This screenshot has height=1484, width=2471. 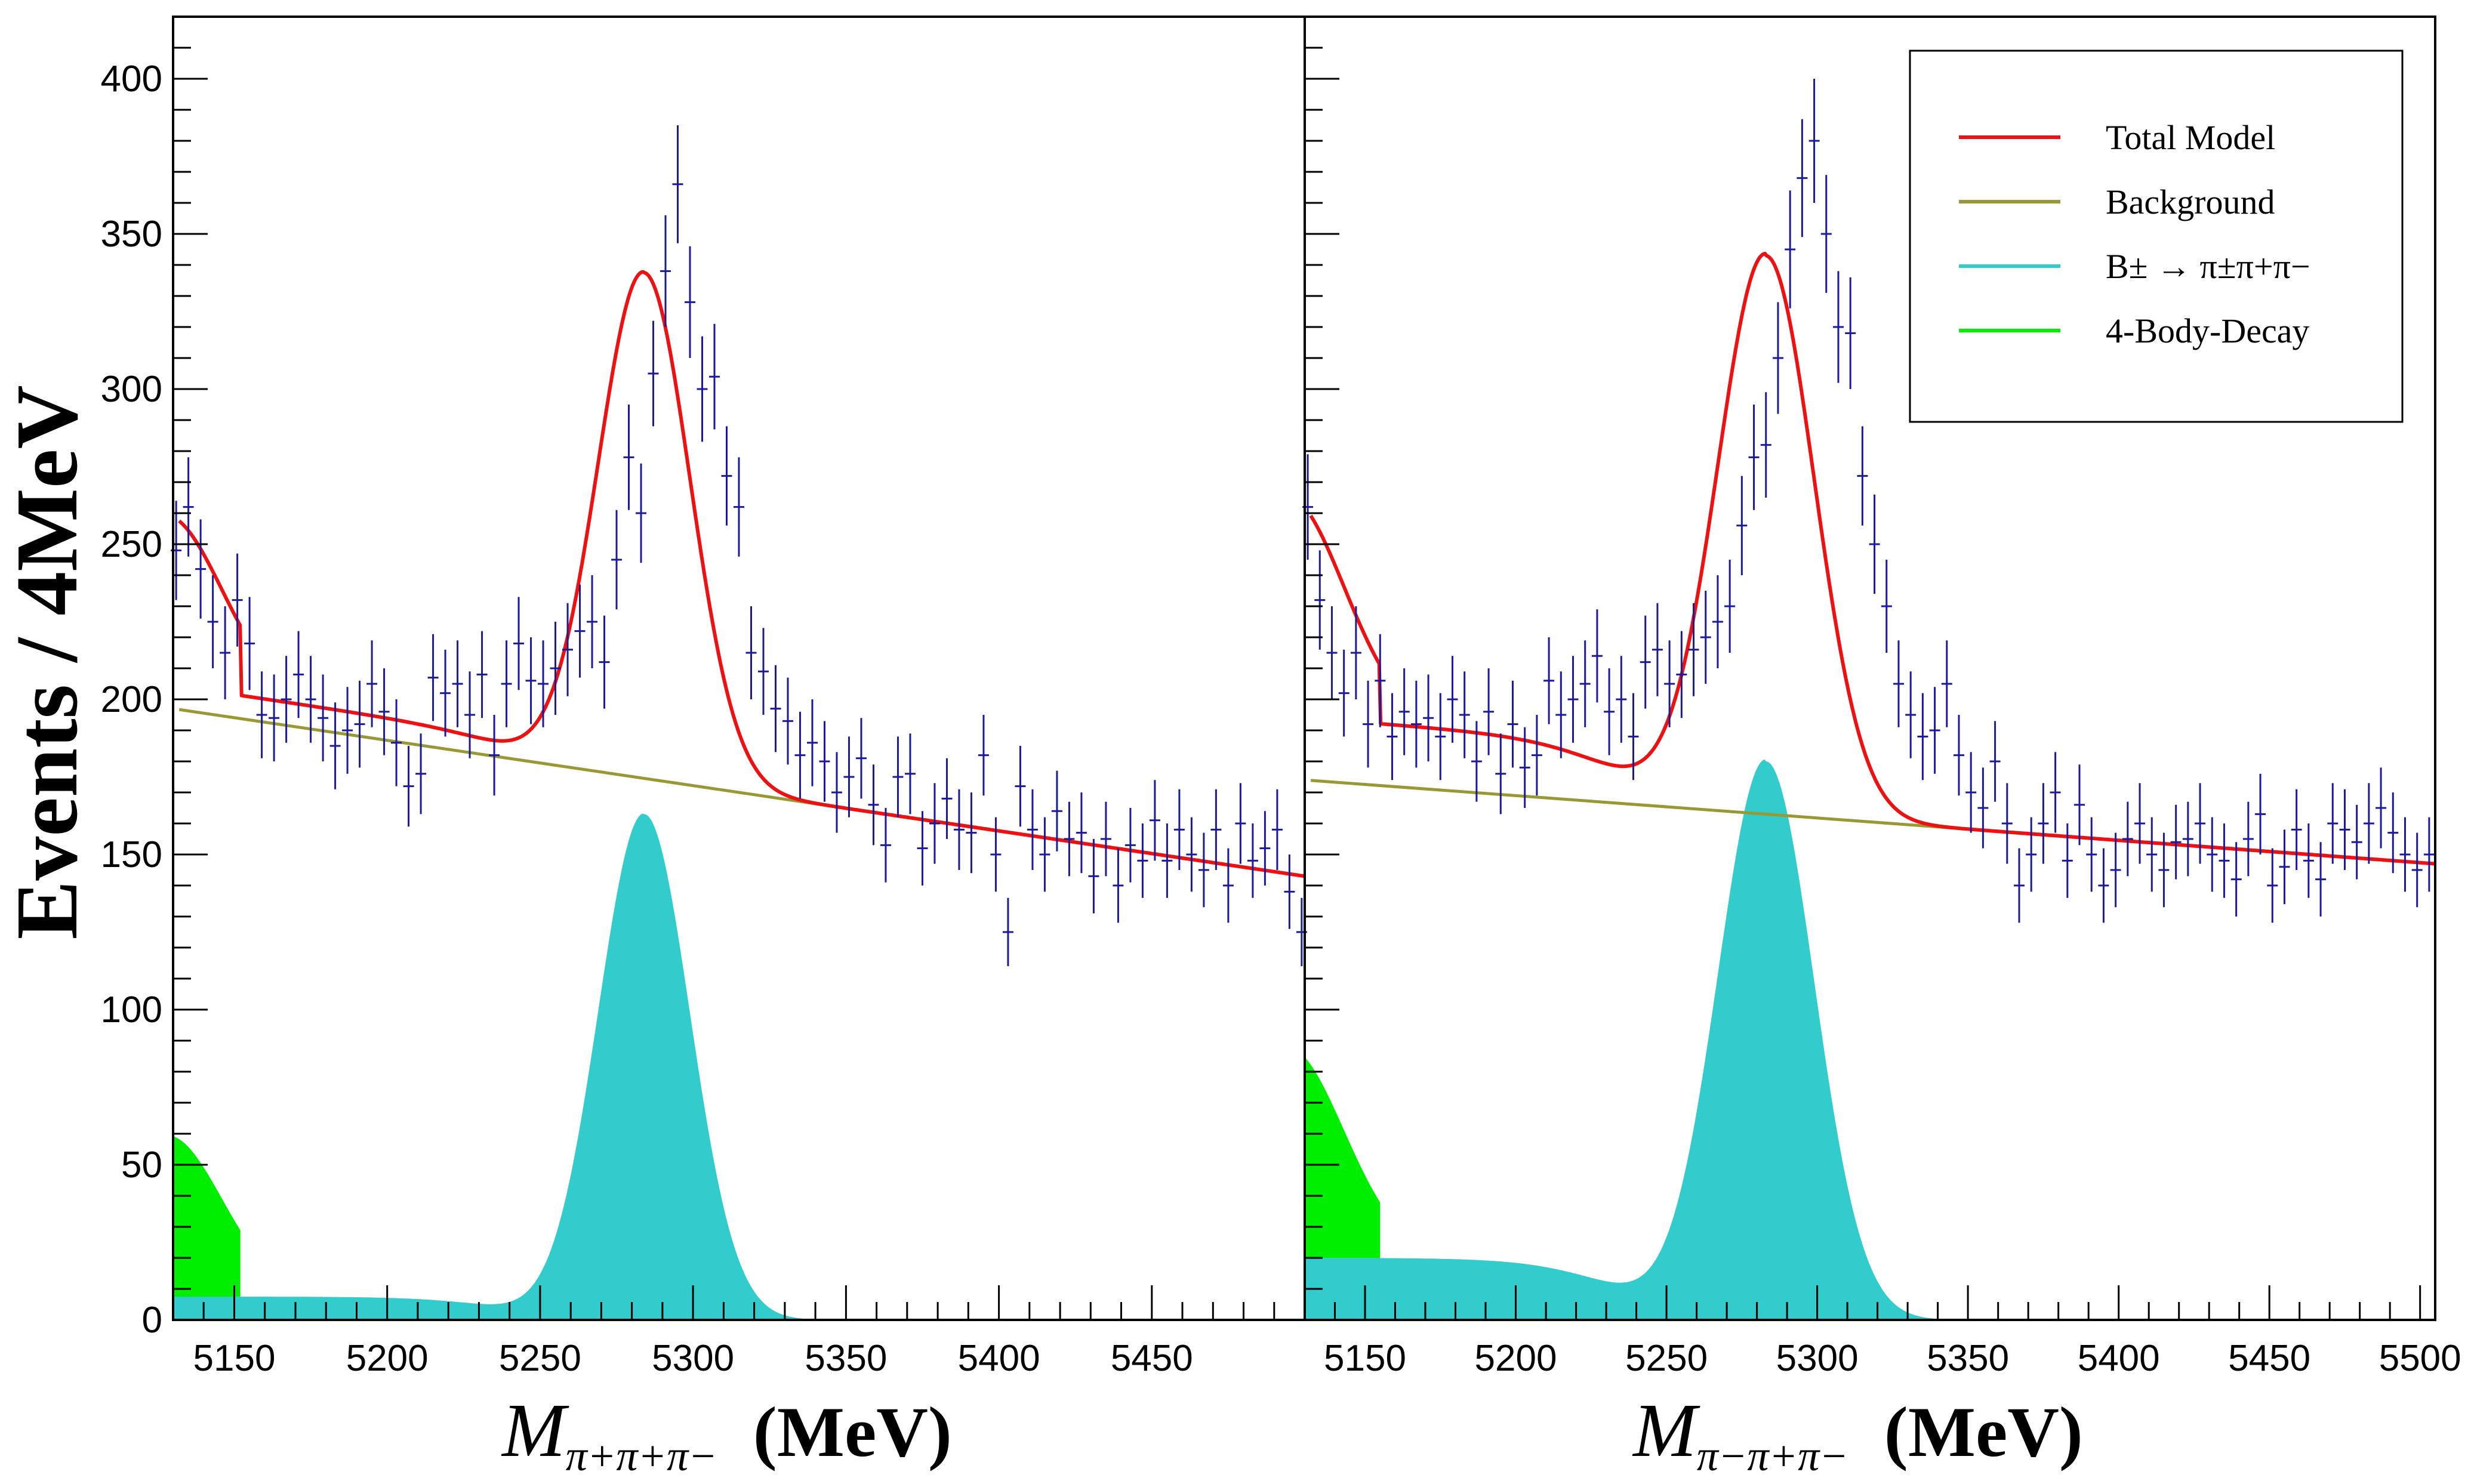 I want to click on legend-box, so click(x=2156, y=237).